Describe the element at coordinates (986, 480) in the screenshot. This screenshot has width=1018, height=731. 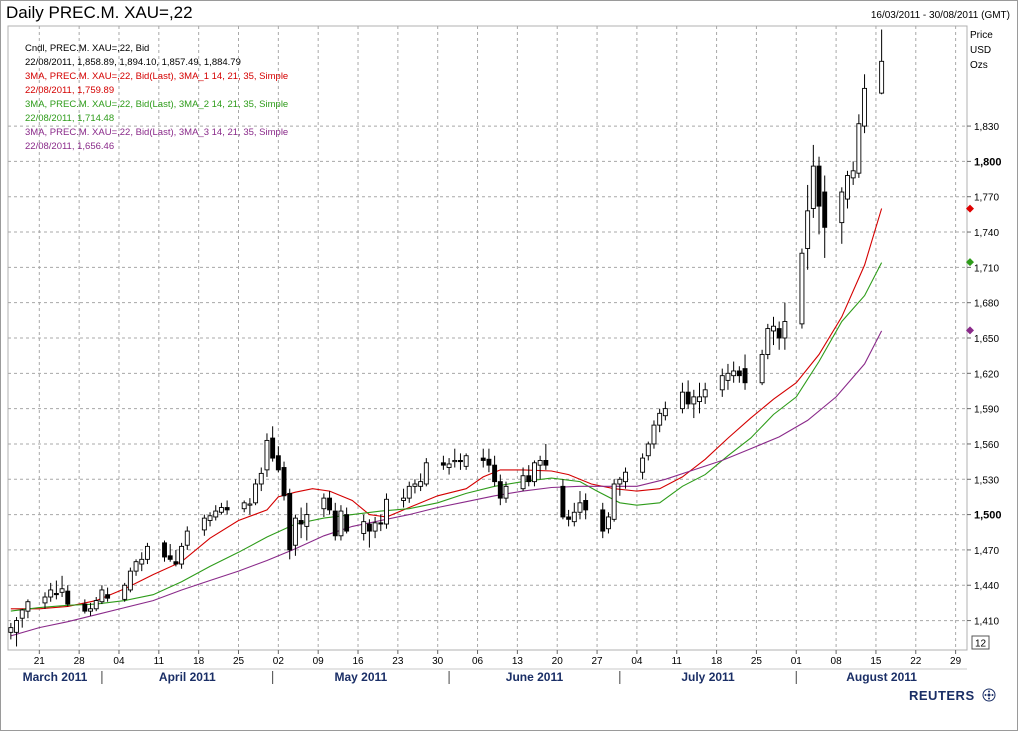
I see `y-tick-label: 1,530` at that location.